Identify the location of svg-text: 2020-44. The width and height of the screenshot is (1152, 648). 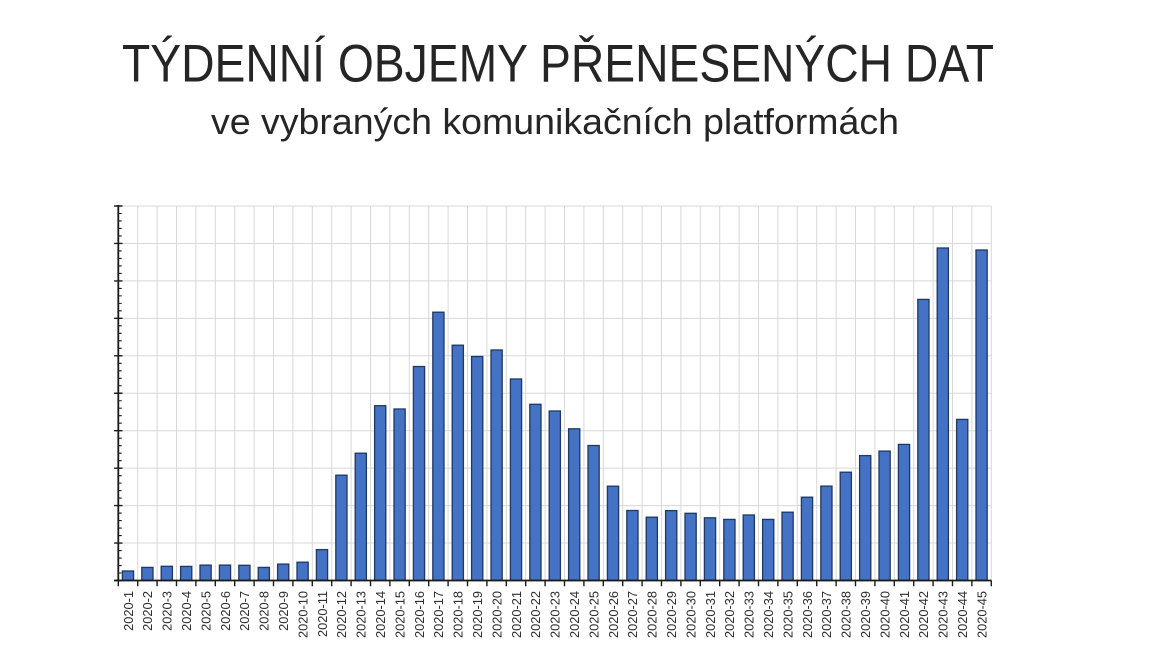
(962, 614).